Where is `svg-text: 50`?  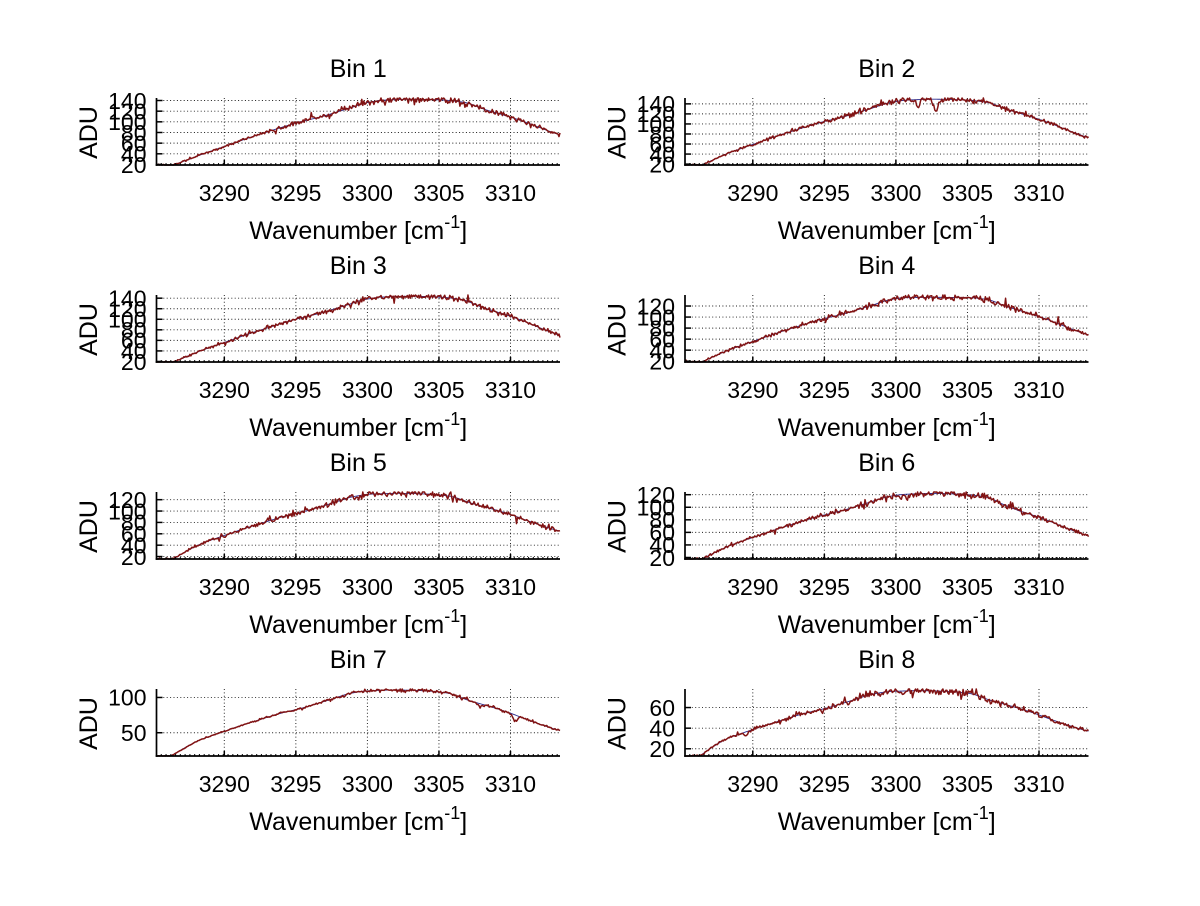 svg-text: 50 is located at coordinates (134, 733).